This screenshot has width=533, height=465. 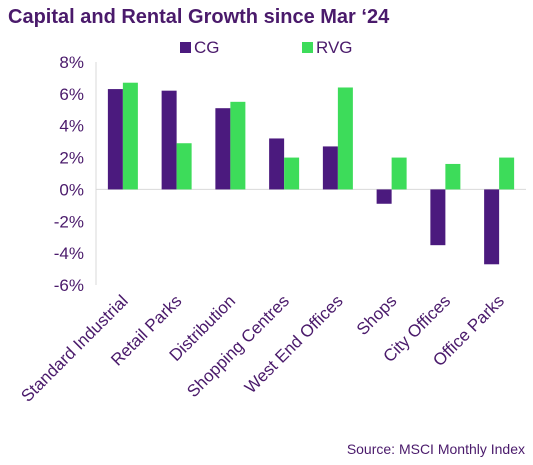 What do you see at coordinates (71, 94) in the screenshot?
I see `y-tick-label: 6%` at bounding box center [71, 94].